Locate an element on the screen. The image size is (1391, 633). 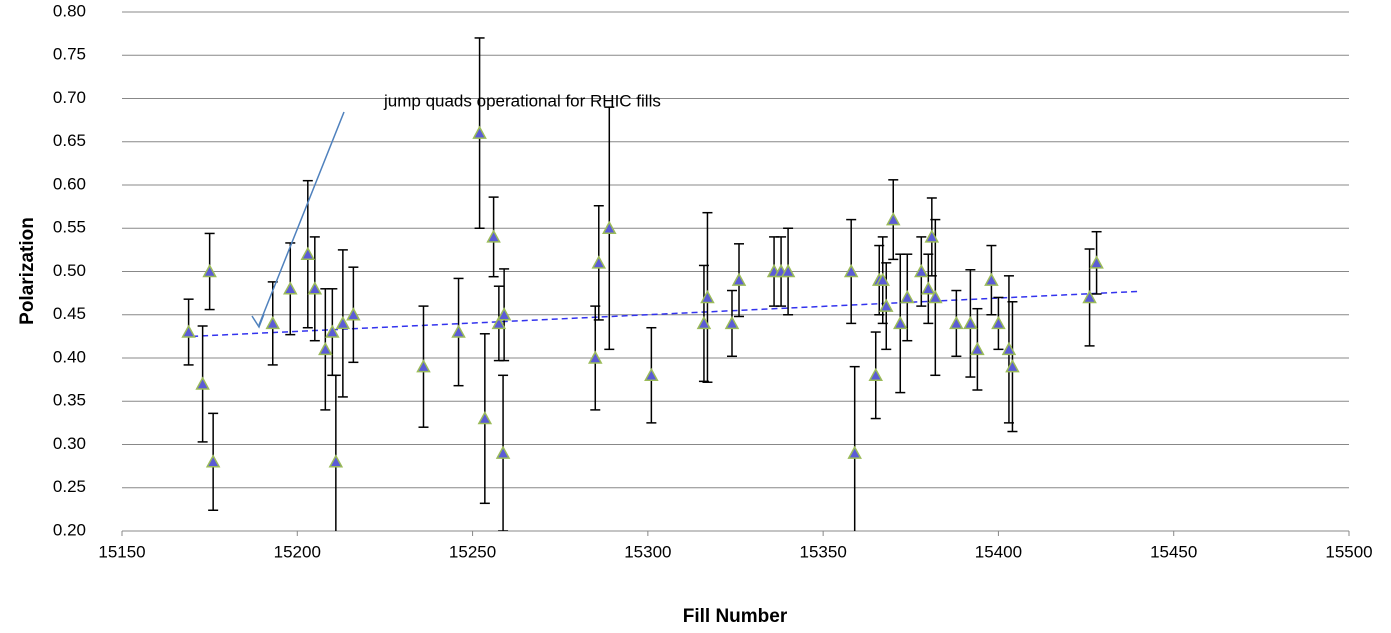
annotation-arrowhead is located at coordinates (258, 321).